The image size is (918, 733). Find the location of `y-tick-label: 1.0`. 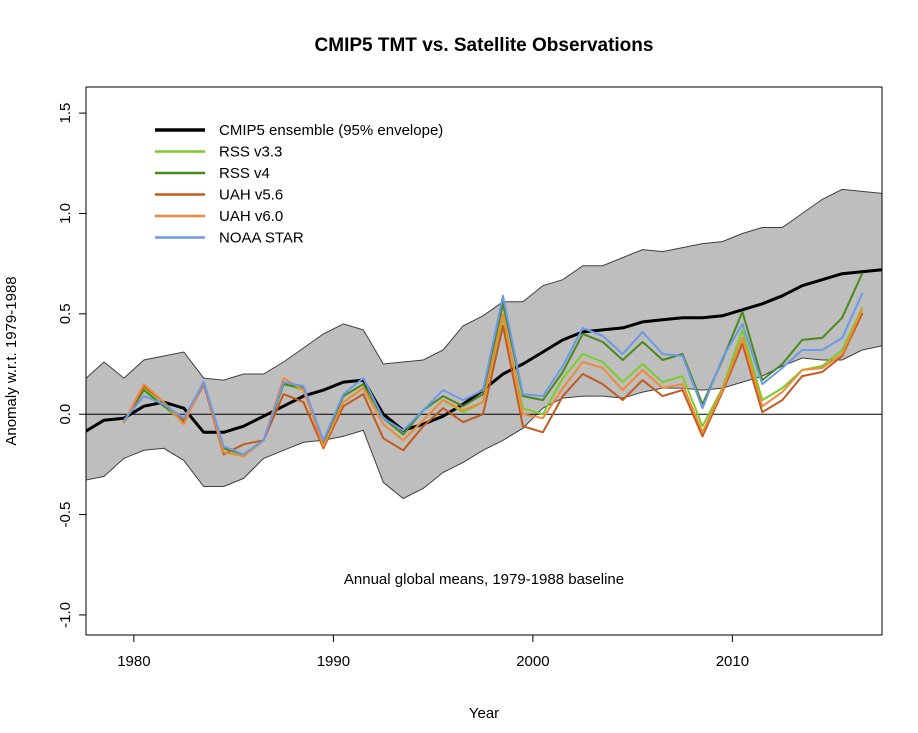

y-tick-label: 1.0 is located at coordinates (65, 213).